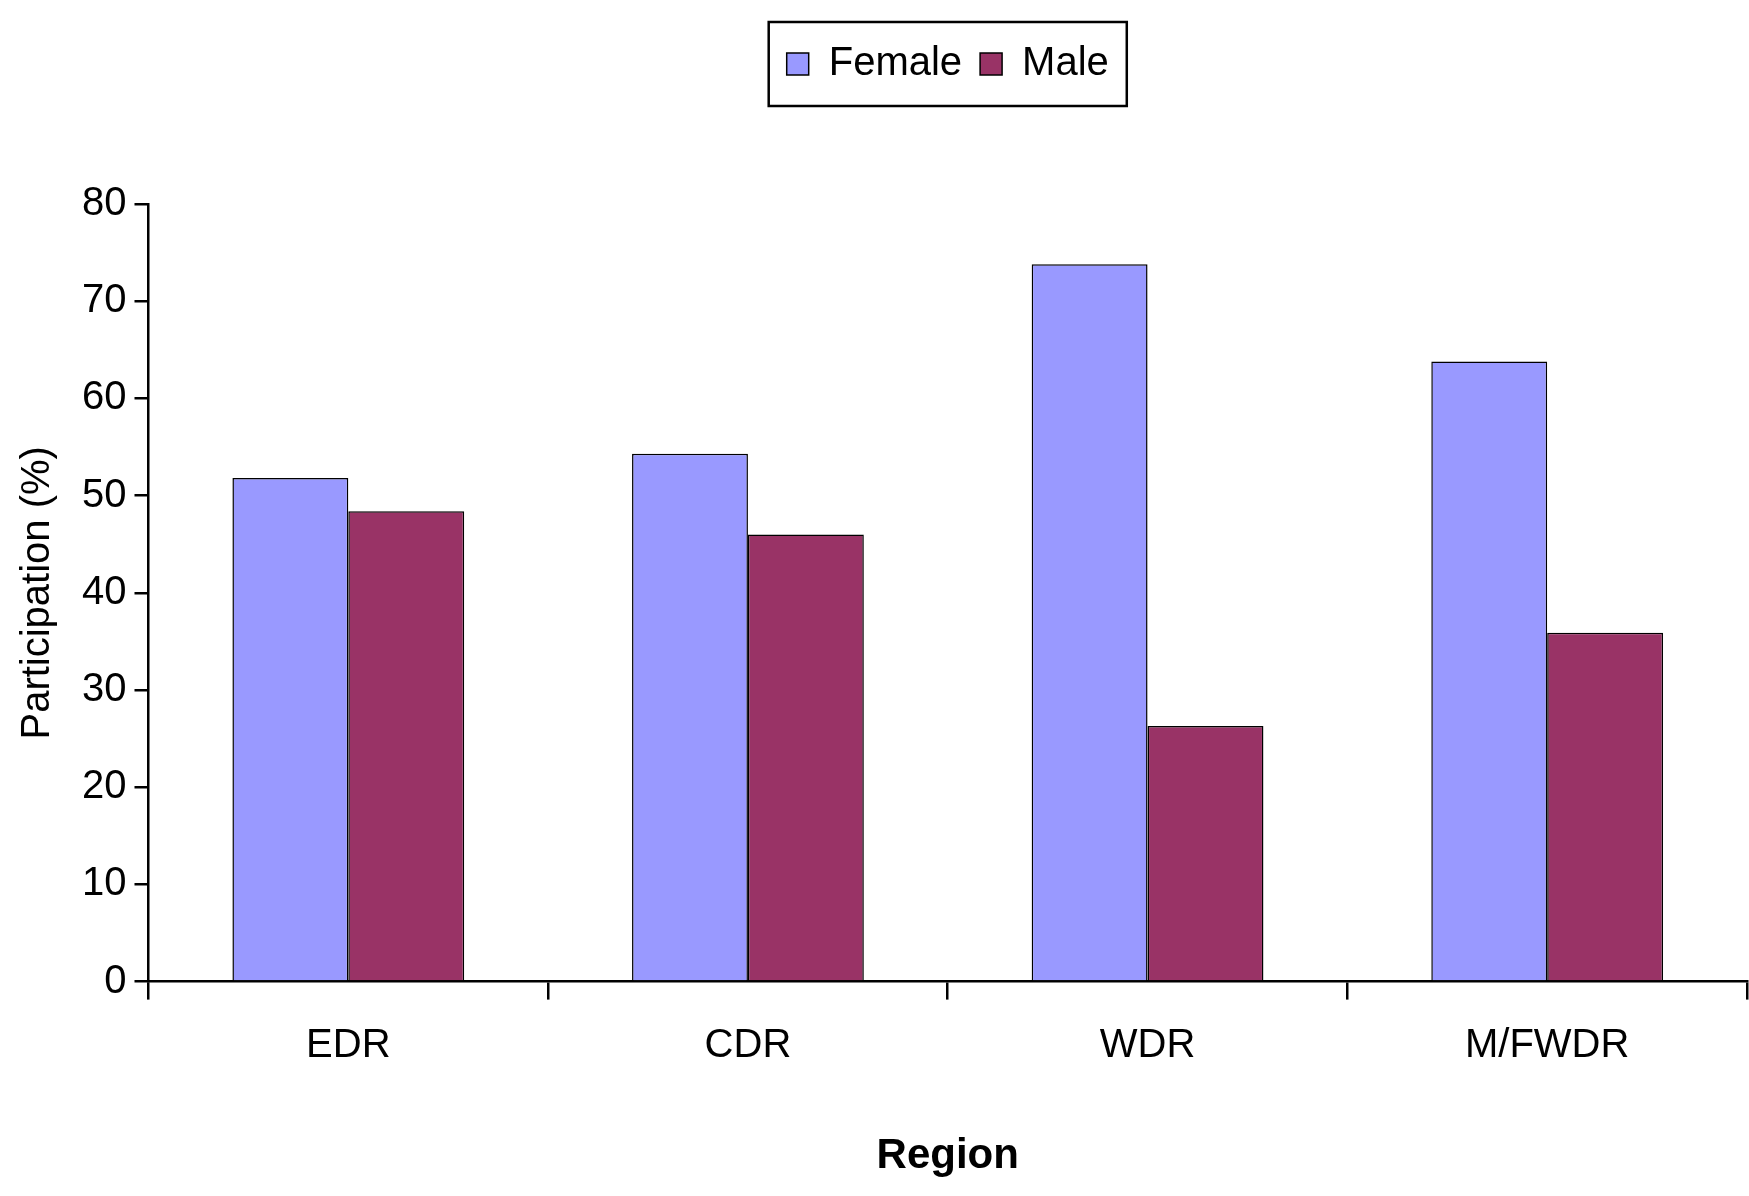  I want to click on y-tick-label: 50, so click(104, 492).